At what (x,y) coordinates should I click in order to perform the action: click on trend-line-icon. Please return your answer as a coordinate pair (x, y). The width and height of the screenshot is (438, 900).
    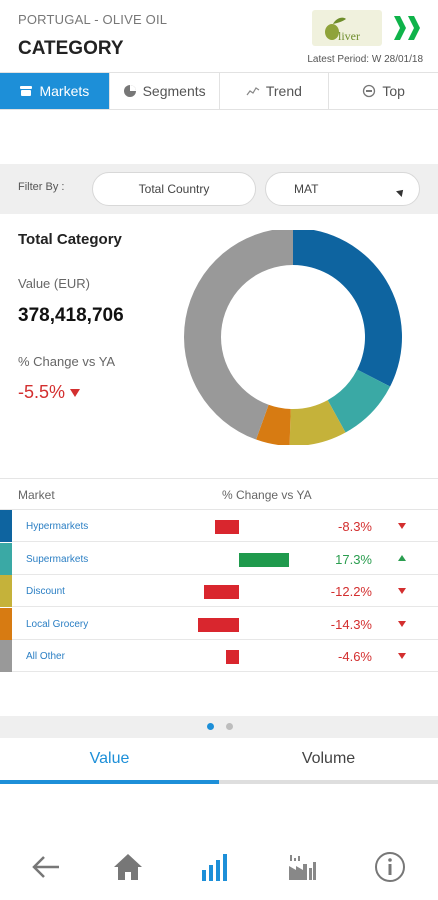
    Looking at the image, I should click on (253, 91).